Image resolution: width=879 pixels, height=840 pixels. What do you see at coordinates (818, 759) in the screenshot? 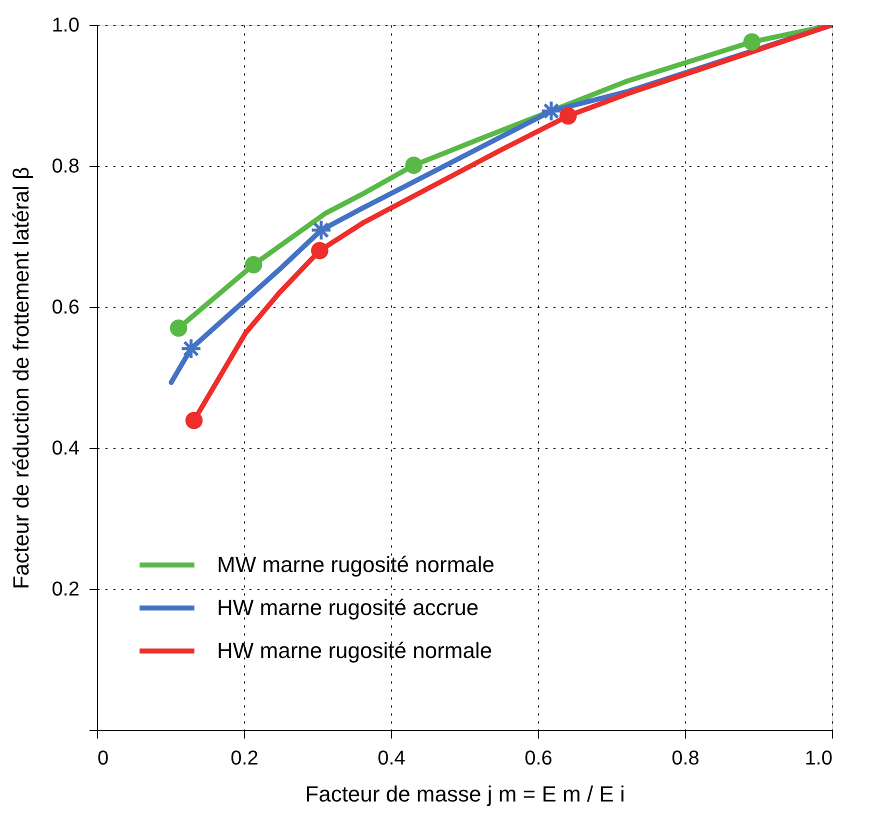
I see `x-tick-label: 1.0` at bounding box center [818, 759].